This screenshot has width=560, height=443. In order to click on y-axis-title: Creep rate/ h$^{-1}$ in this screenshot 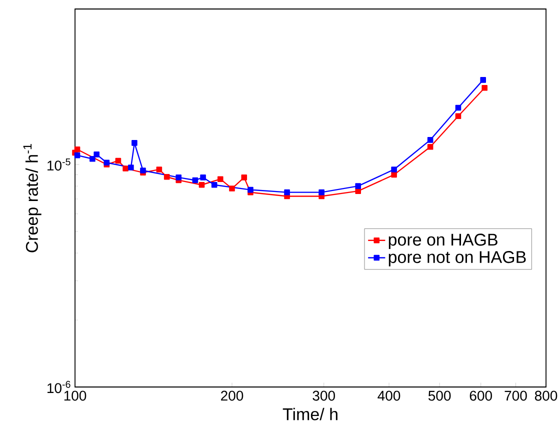, I will do `click(32, 198)`.